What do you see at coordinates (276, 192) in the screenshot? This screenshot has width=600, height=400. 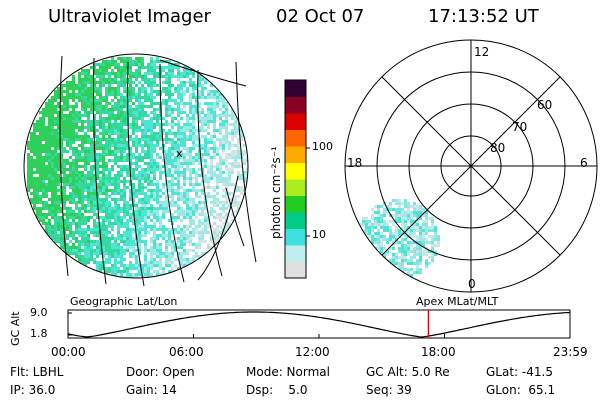 I see `colorbar-unit-label: photon cm⁻²s⁻¹` at bounding box center [276, 192].